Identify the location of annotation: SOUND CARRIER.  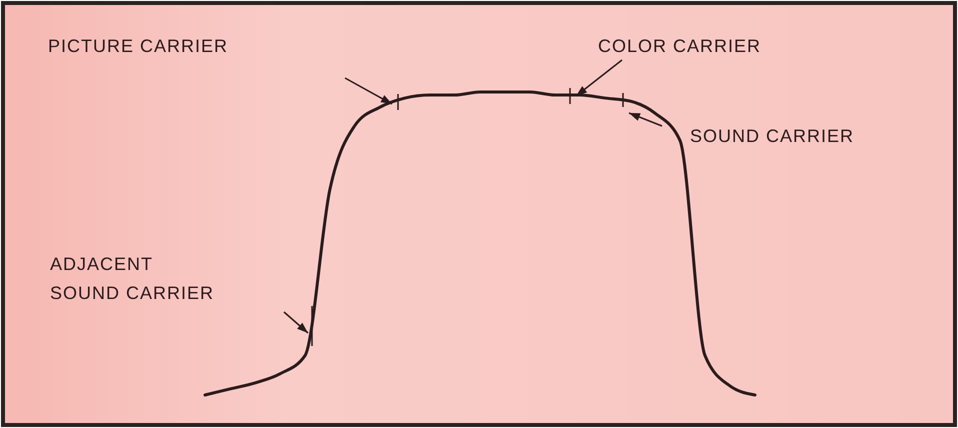
(772, 136).